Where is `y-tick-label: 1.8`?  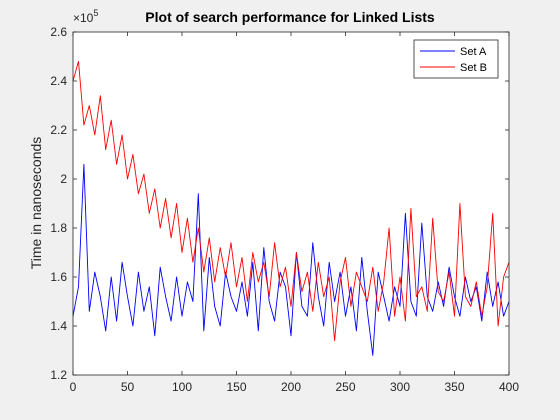
y-tick-label: 1.8 is located at coordinates (58, 228).